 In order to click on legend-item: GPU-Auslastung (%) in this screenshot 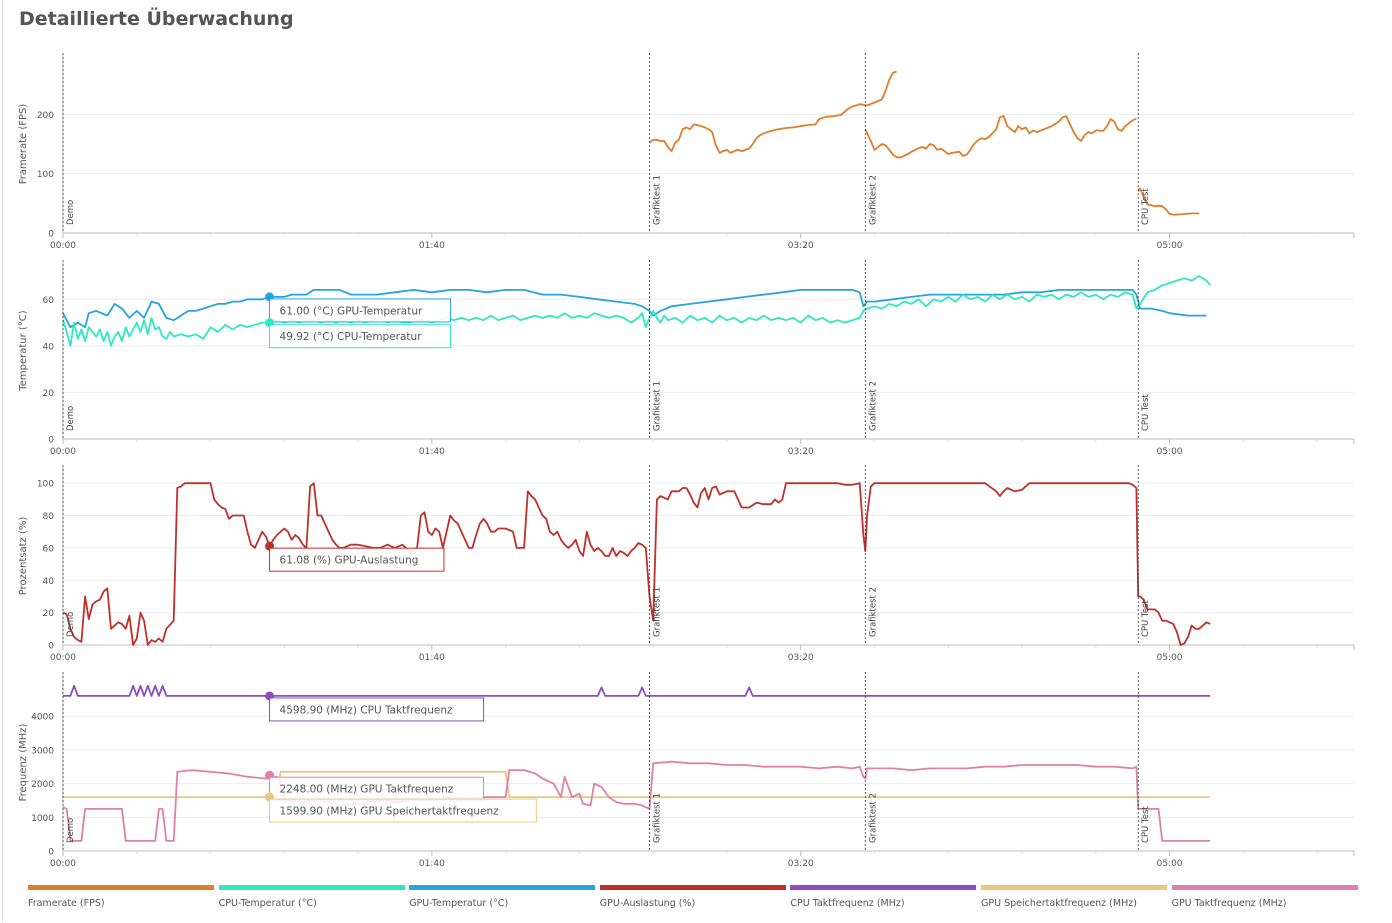, I will do `click(692, 897)`.